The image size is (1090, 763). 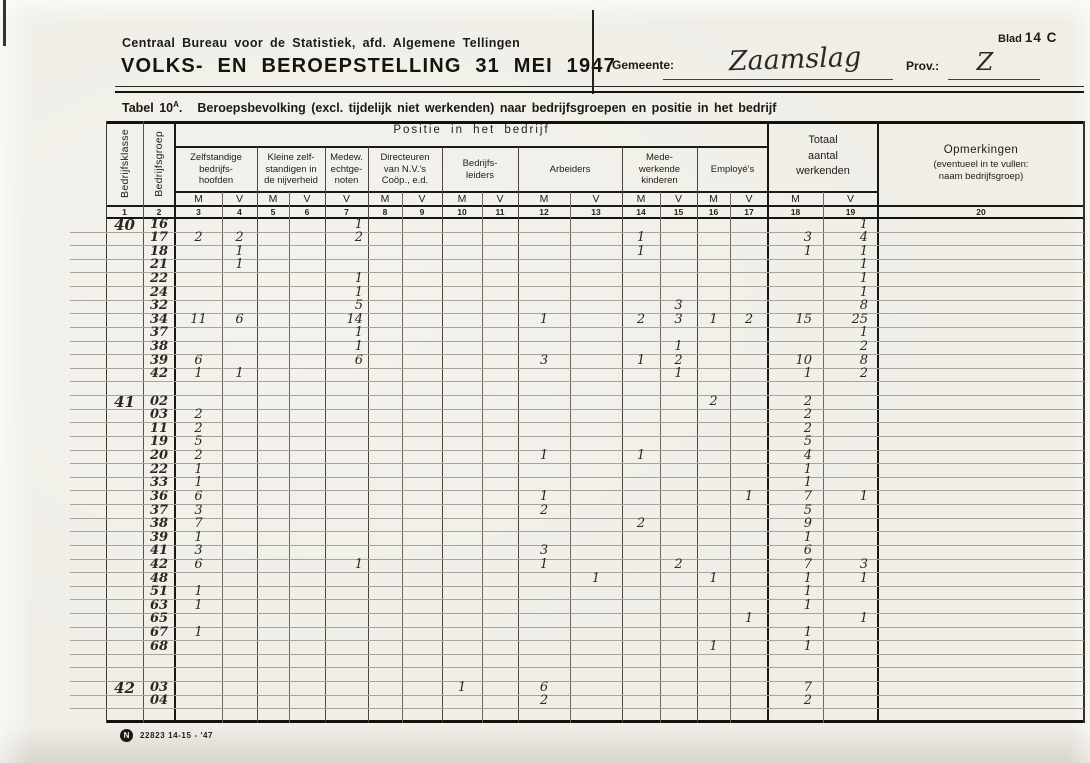 What do you see at coordinates (239, 212) in the screenshot?
I see `column-number: 4` at bounding box center [239, 212].